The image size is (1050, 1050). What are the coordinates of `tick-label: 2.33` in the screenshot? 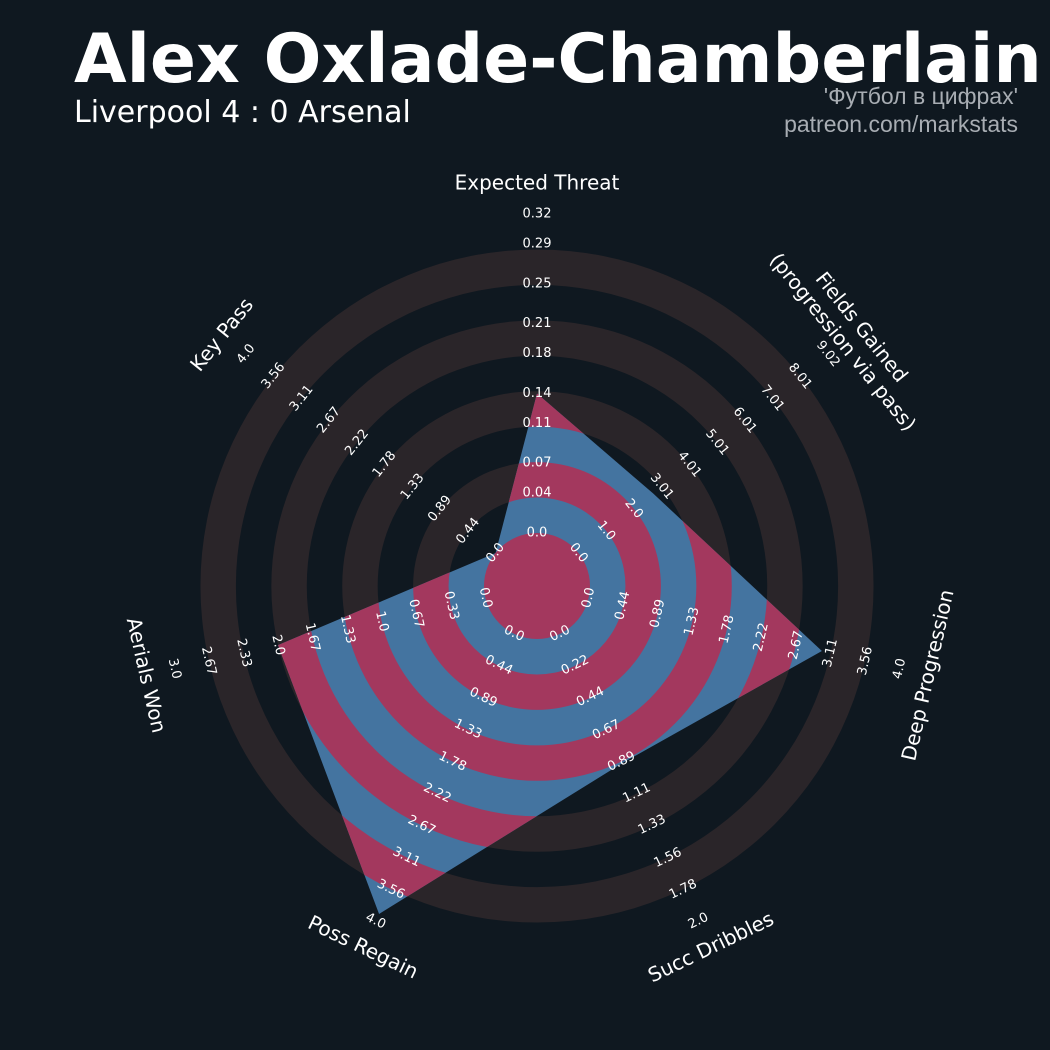 It's located at (243, 653).